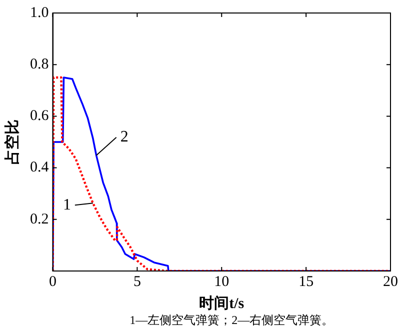  Describe the element at coordinates (40, 116) in the screenshot. I see `y-tick-label: 0.6` at that location.